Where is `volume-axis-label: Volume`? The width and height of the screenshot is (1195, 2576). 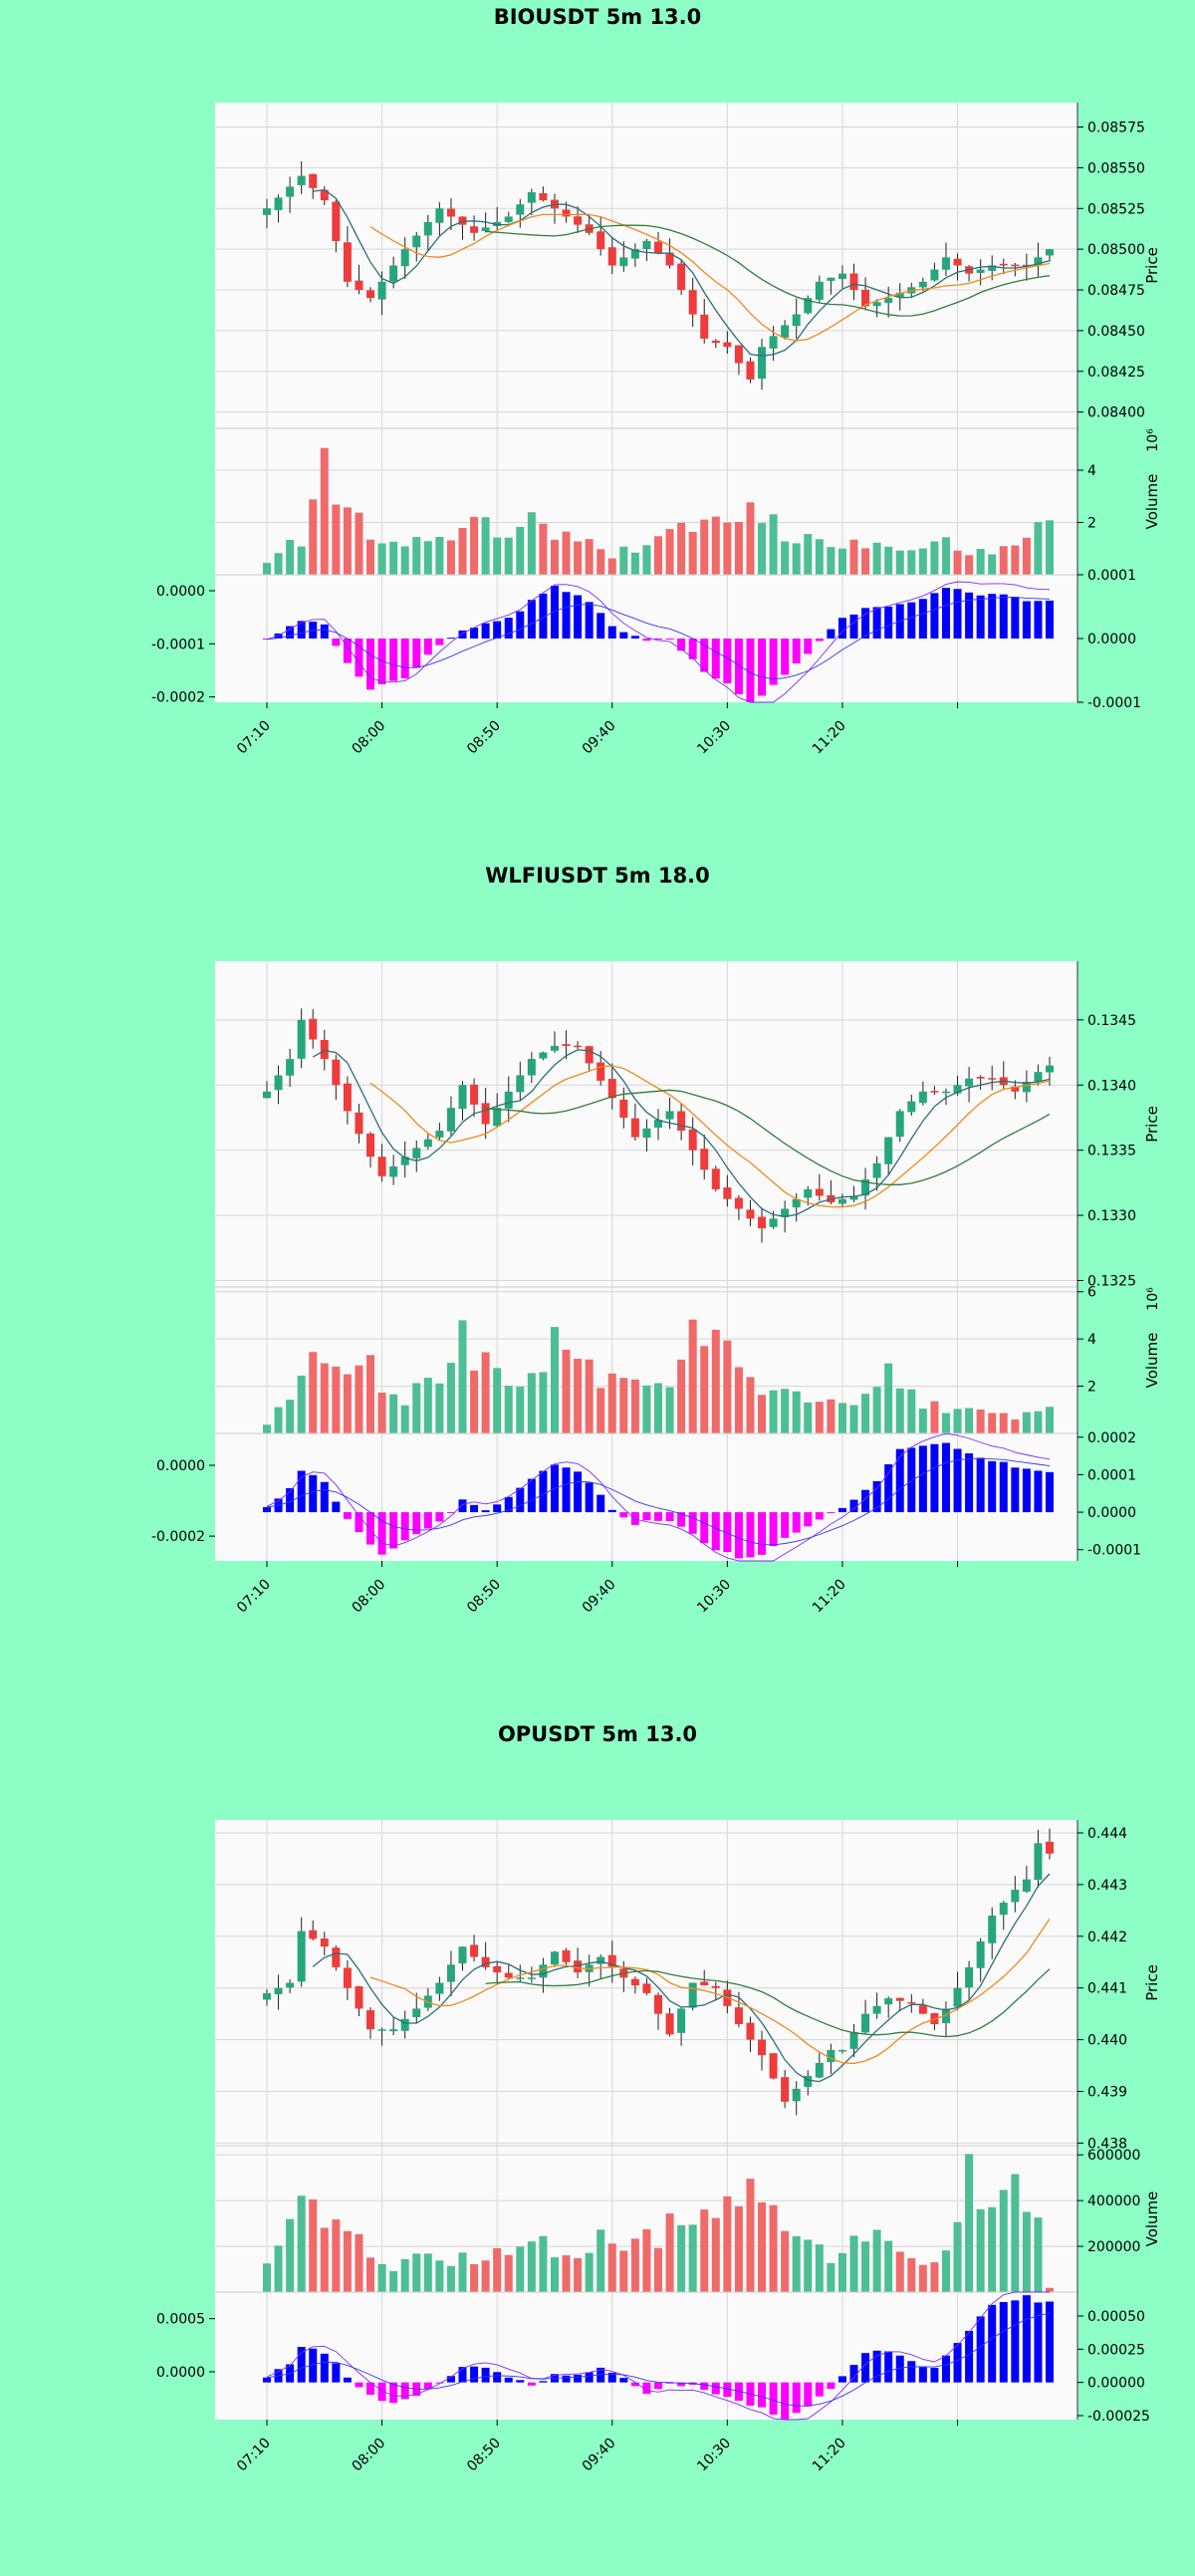
volume-axis-label: Volume is located at coordinates (1152, 502).